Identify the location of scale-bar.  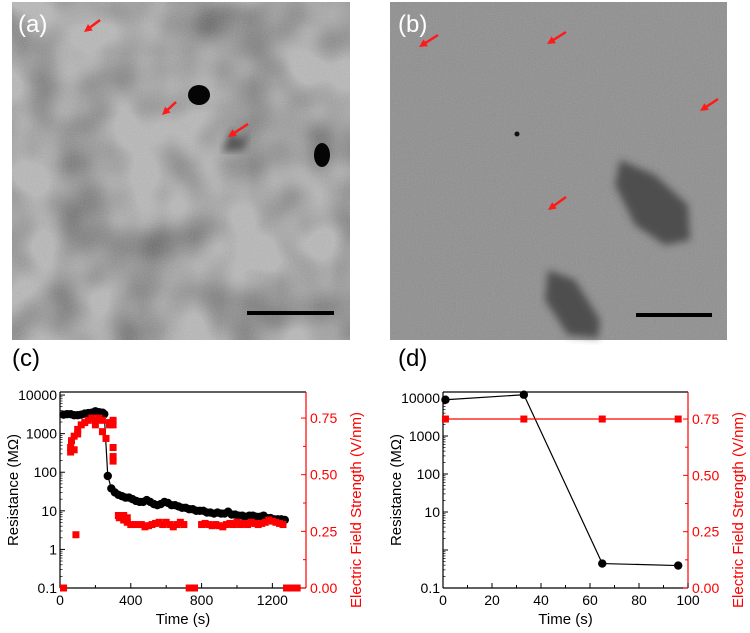
(674, 315).